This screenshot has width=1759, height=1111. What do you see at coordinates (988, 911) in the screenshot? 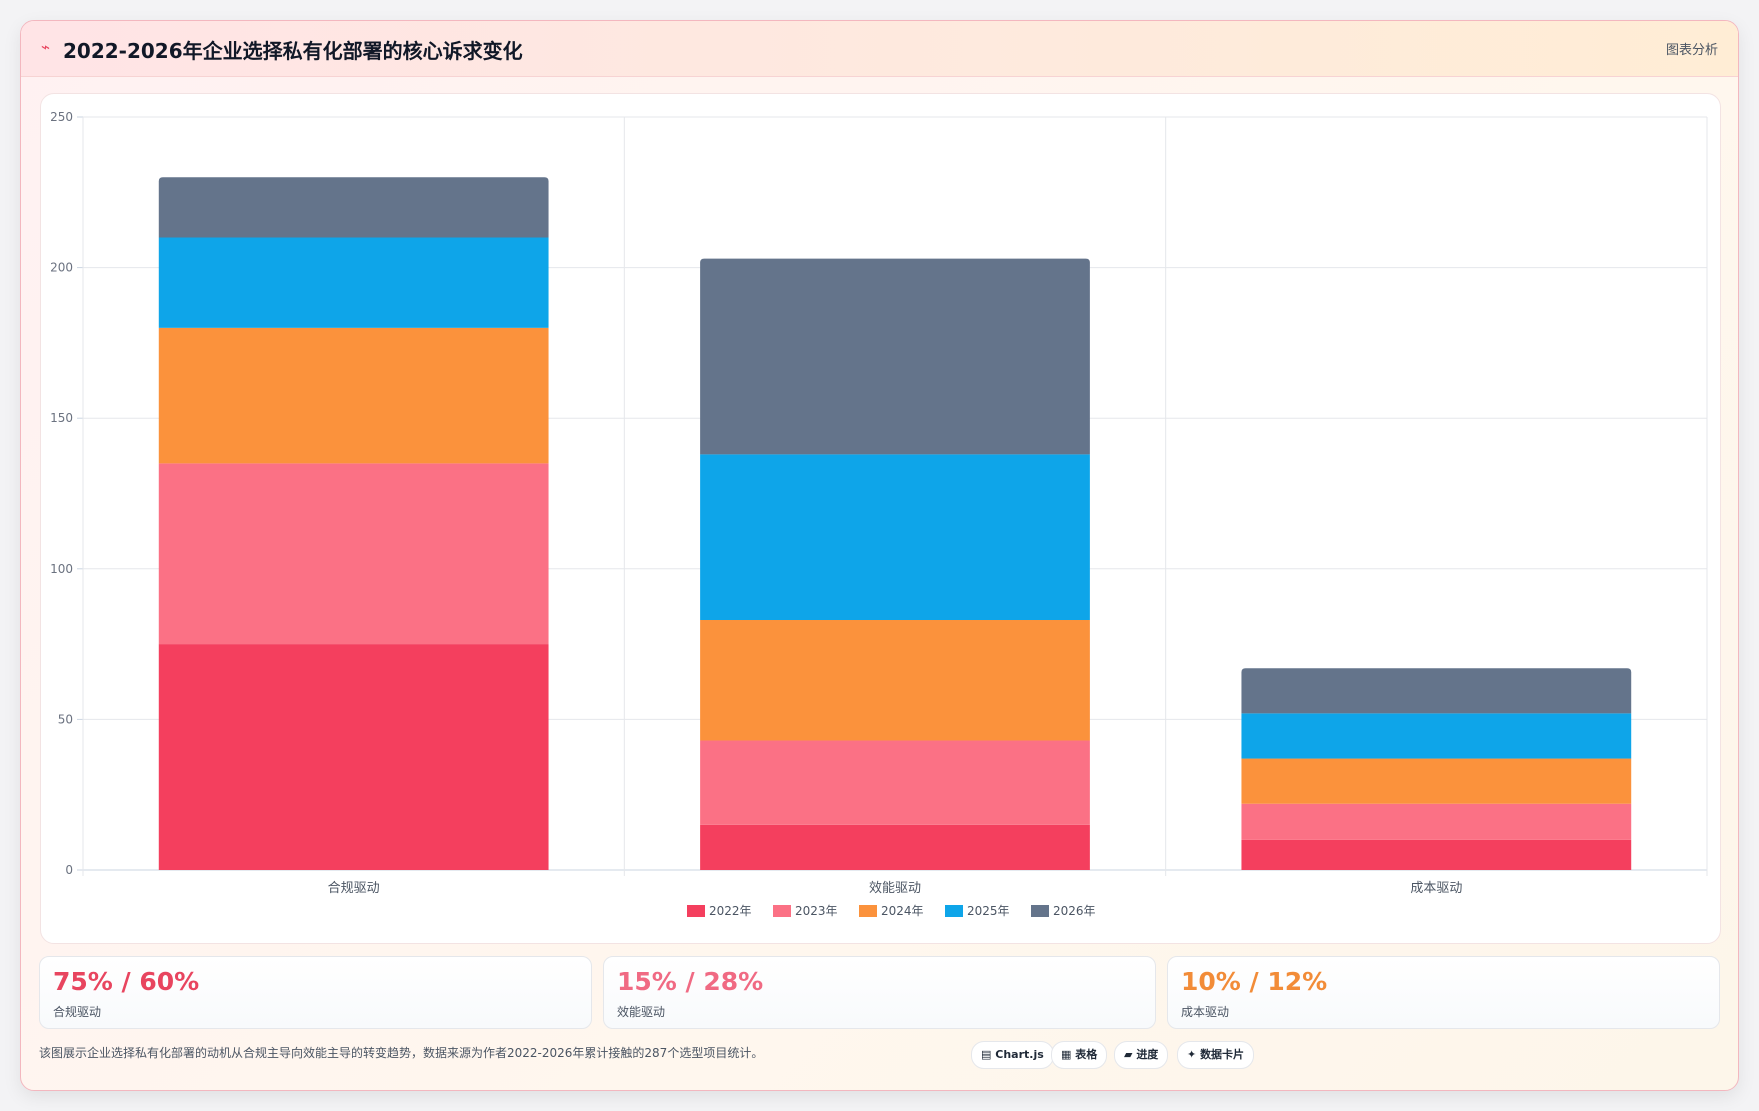
I see `legend-label: 2025年` at bounding box center [988, 911].